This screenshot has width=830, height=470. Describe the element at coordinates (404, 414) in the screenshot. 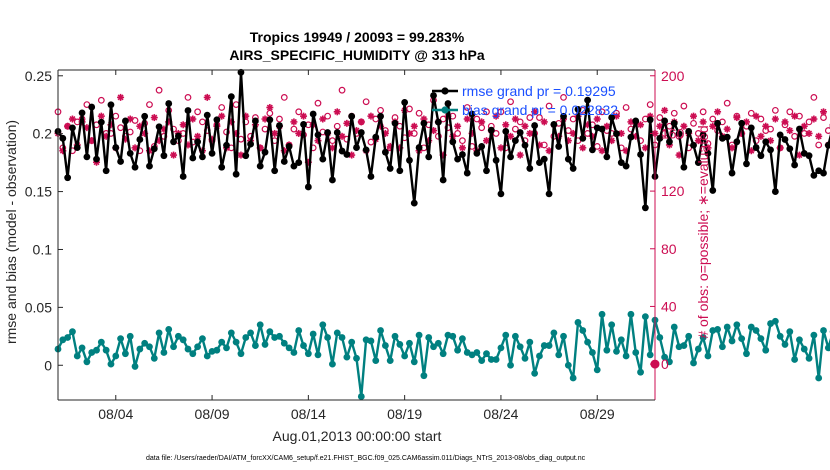

I see `x-tick-label: 08/19` at that location.